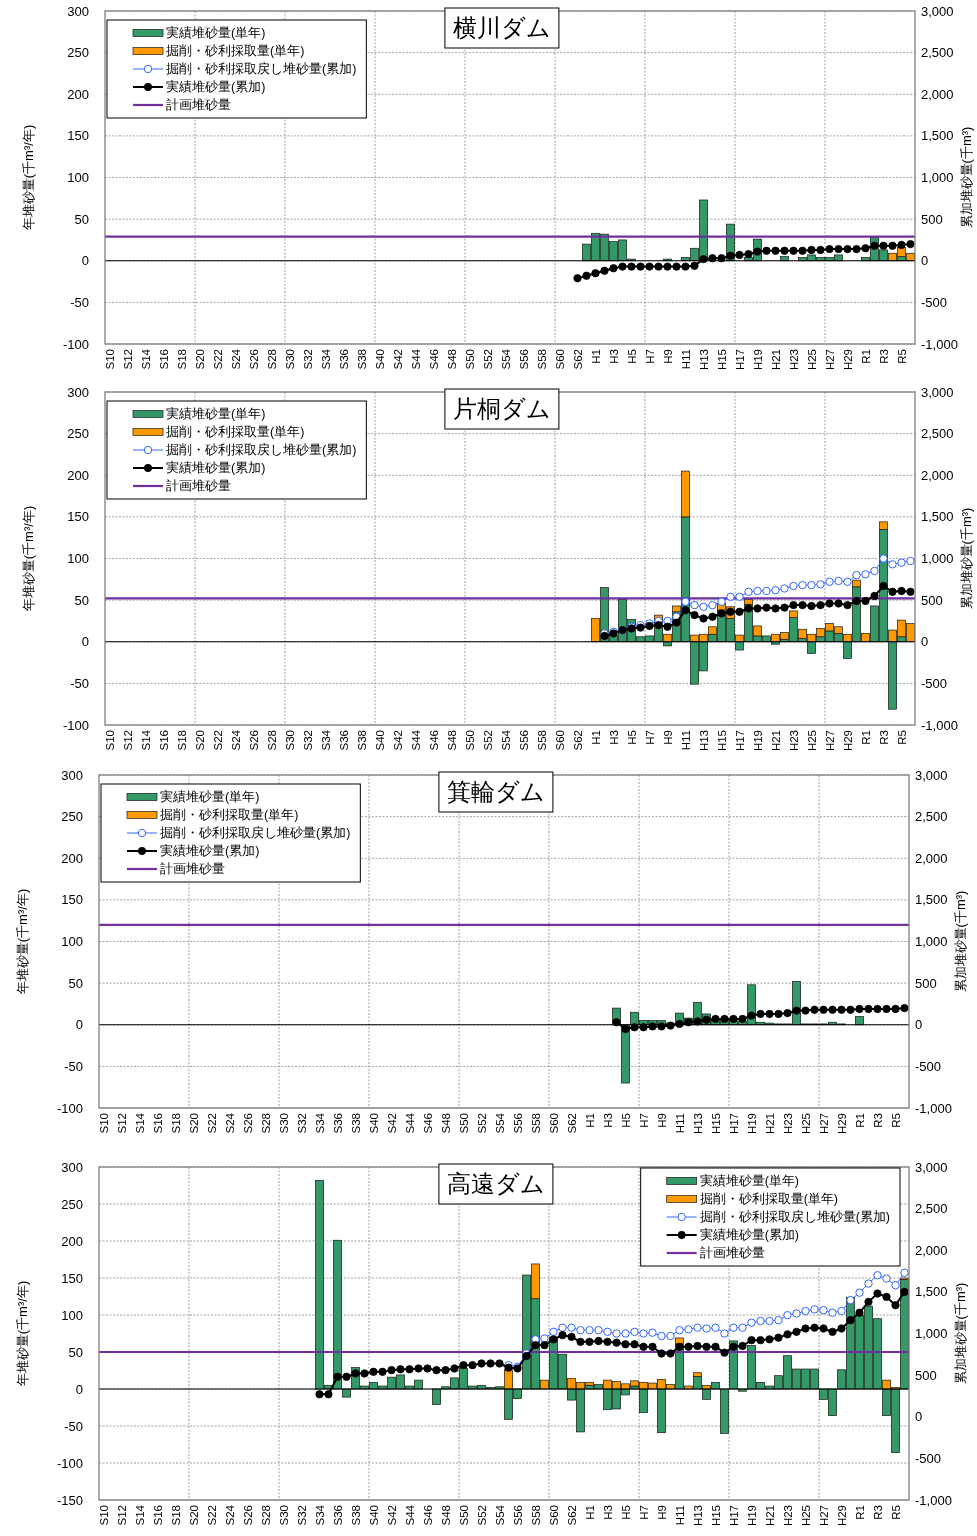 This screenshot has height=1536, width=977. Describe the element at coordinates (433, 740) in the screenshot. I see `x-tick-label: S46` at that location.